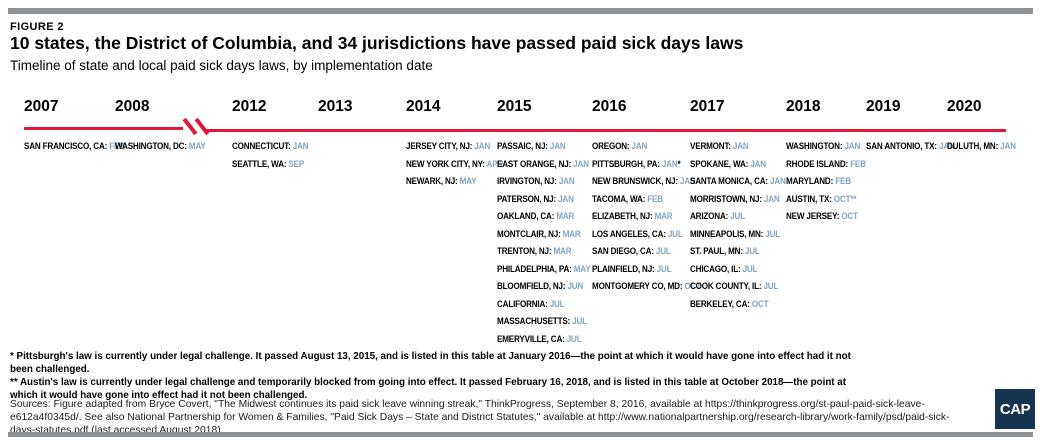 This screenshot has height=443, width=1041. I want to click on timeline-entry: BERKELEY, CA: OCT, so click(729, 303).